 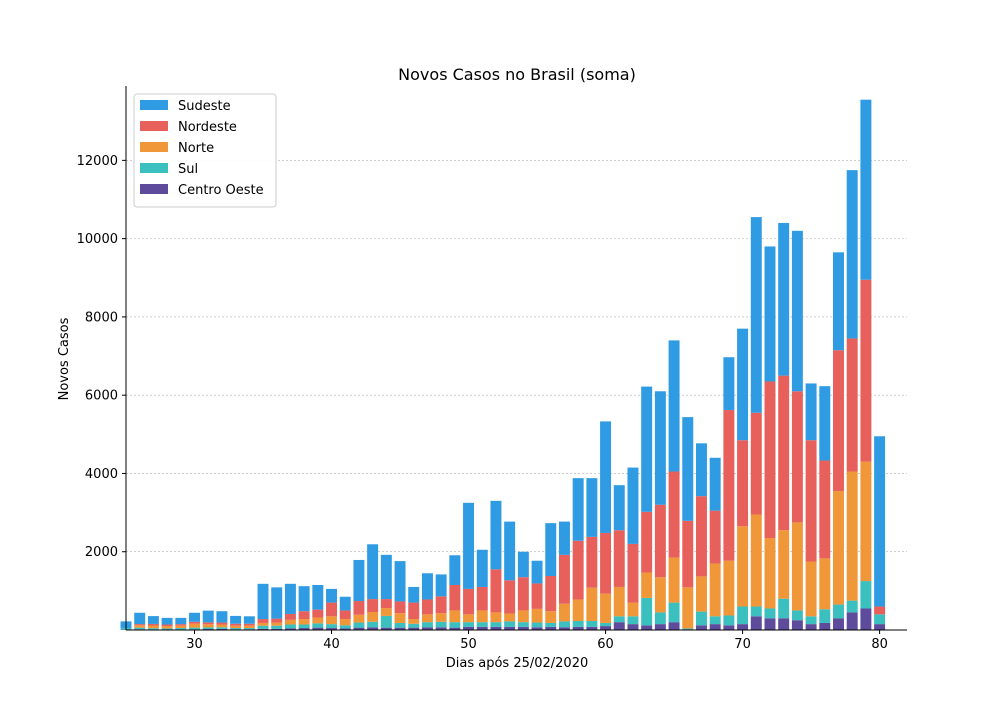 What do you see at coordinates (97, 161) in the screenshot?
I see `y-tick-label: 12000` at bounding box center [97, 161].